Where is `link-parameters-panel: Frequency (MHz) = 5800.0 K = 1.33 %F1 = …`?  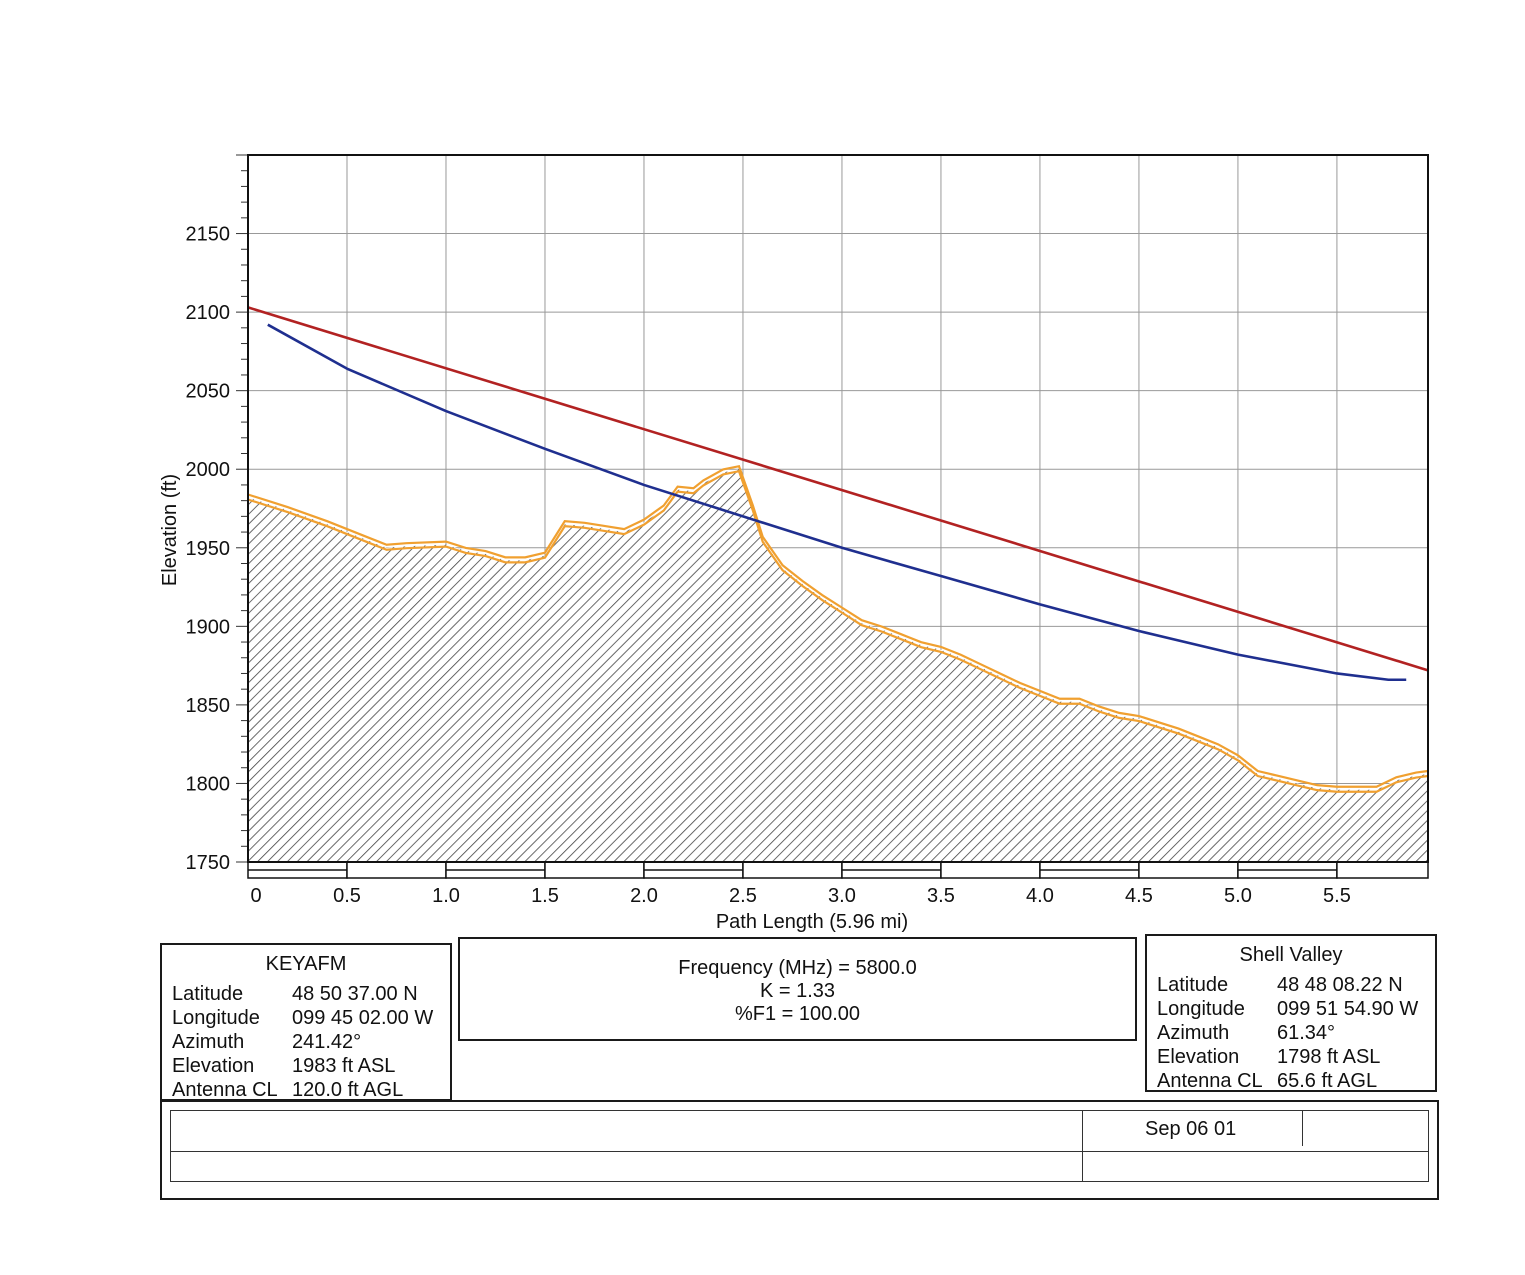 link-parameters-panel: Frequency (MHz) = 5800.0 K = 1.33 %F1 = … is located at coordinates (797, 989).